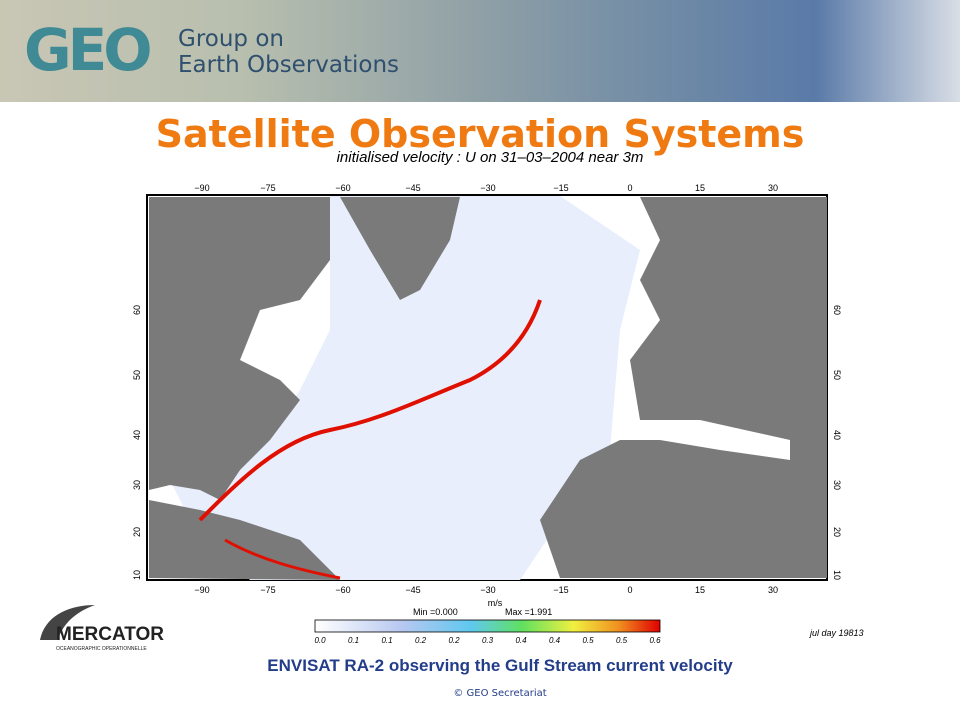  Describe the element at coordinates (110, 634) in the screenshot. I see `mercator-name: MERCATOR` at that location.